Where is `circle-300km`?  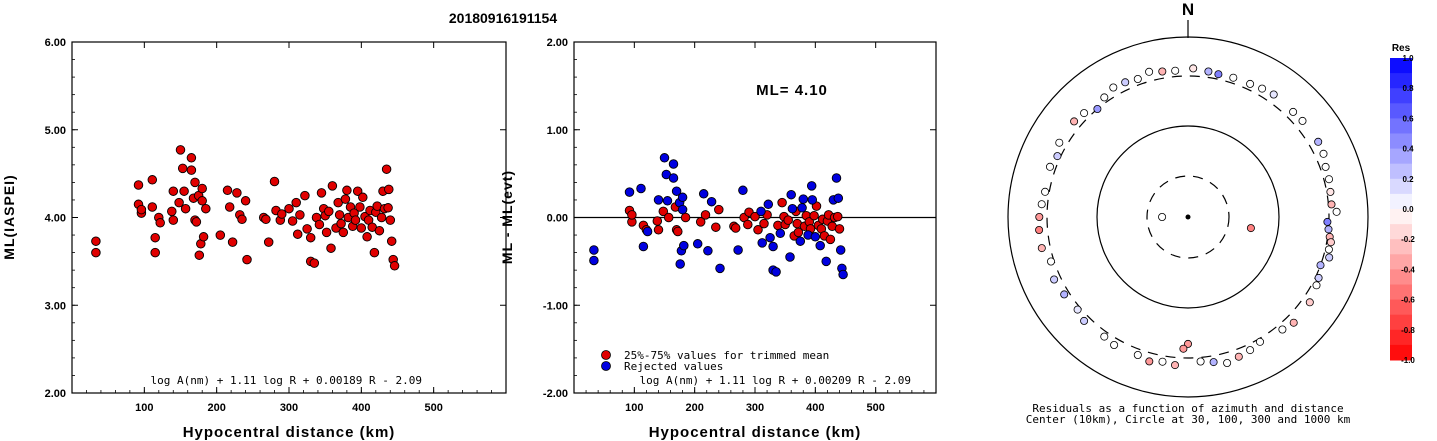
circle-300km is located at coordinates (1188, 217).